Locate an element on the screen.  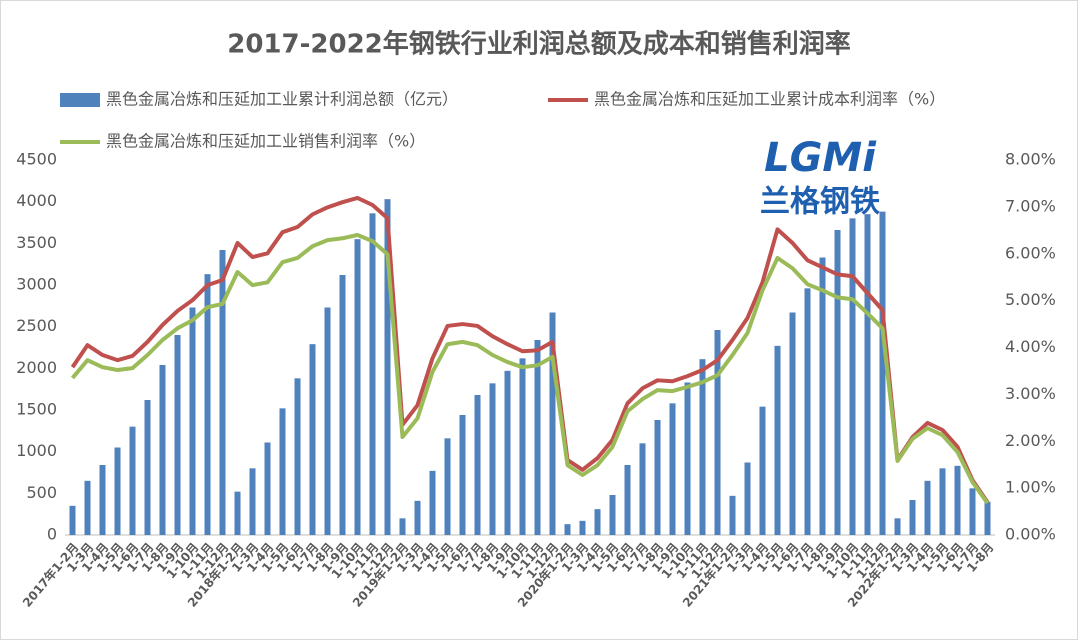
y-tick-label: 500 is located at coordinates (41, 492).